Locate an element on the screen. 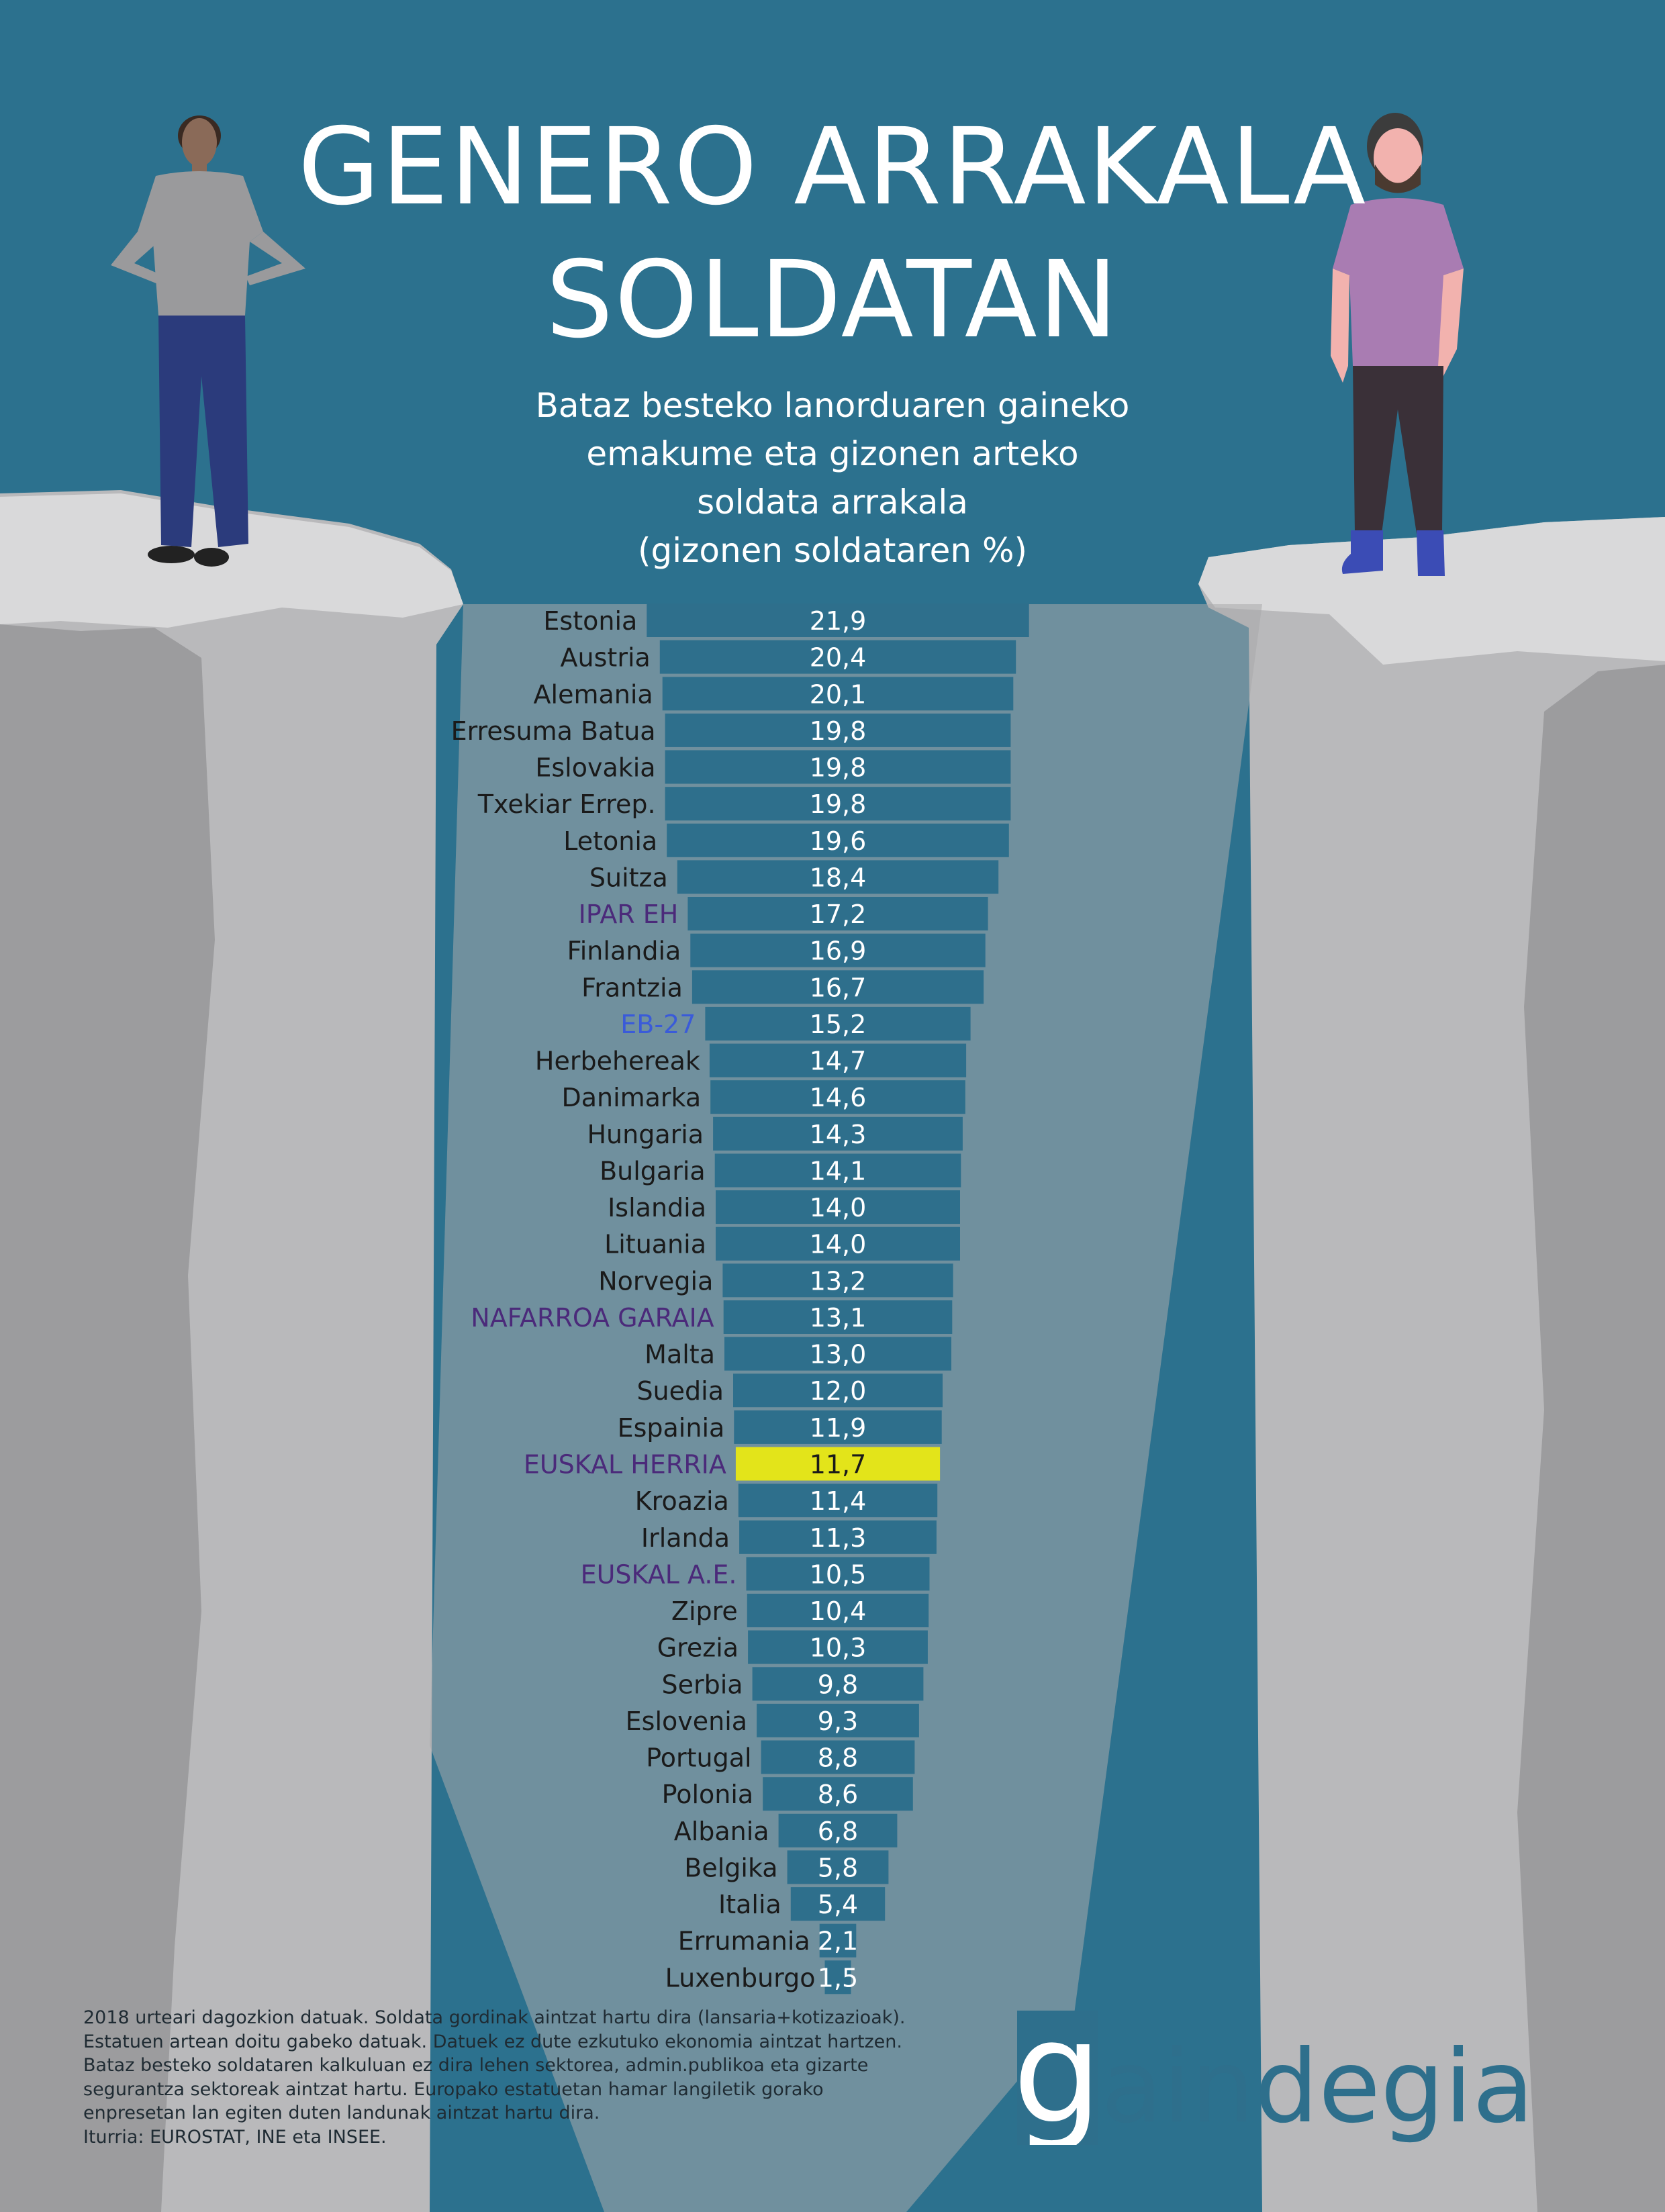 Image resolution: width=1665 pixels, height=2212 pixels. value-label: 14,3 is located at coordinates (838, 1134).